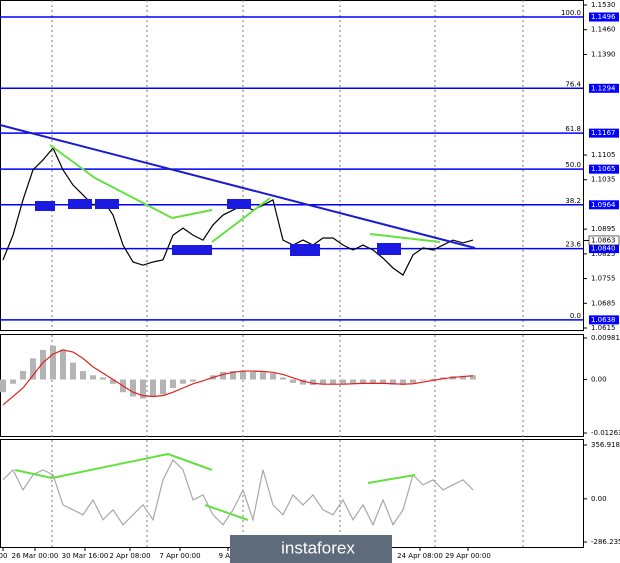 This screenshot has width=620, height=563. Describe the element at coordinates (603, 54) in the screenshot. I see `y-tick-label: 1.1390` at that location.